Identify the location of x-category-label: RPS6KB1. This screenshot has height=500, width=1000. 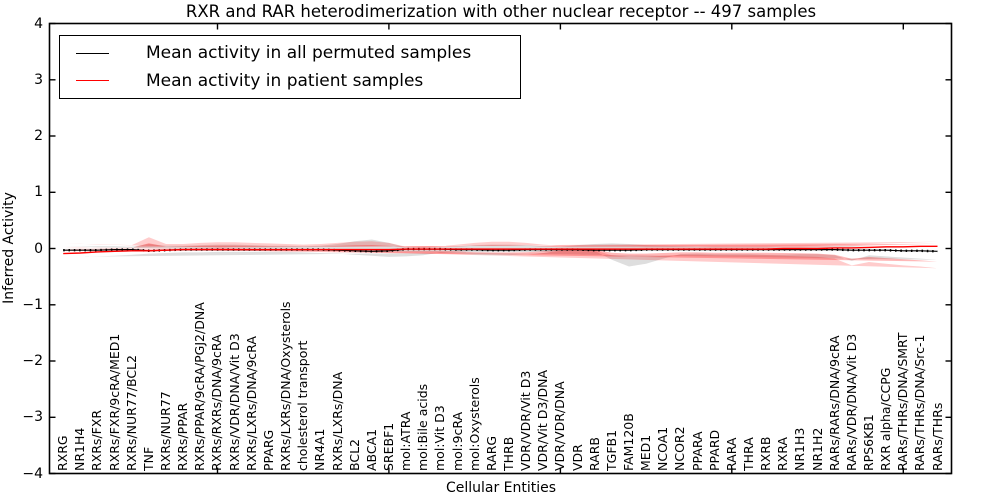
(868, 442).